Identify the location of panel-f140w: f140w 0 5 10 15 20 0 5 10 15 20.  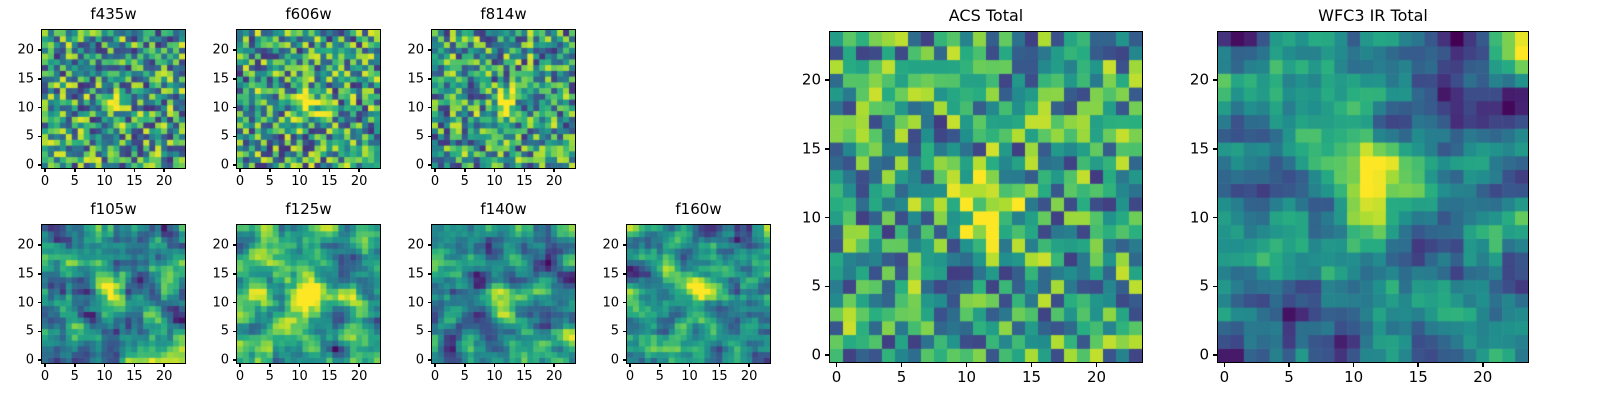
(491, 292).